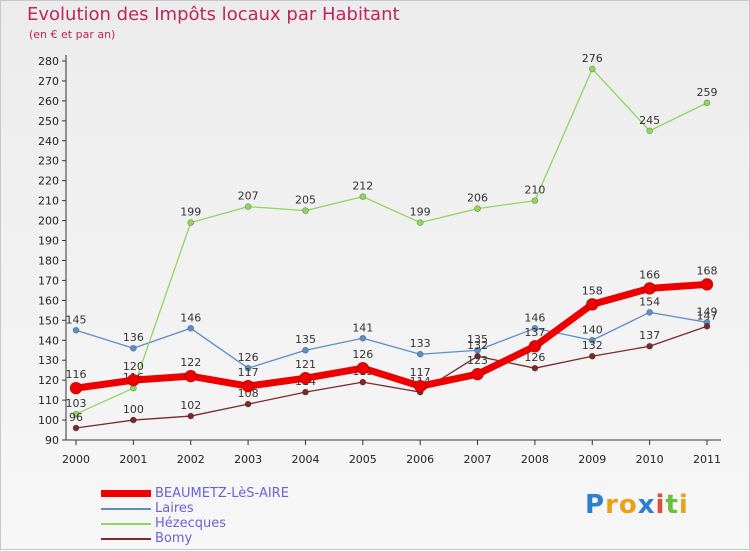 This screenshot has width=750, height=551. I want to click on data-label-beaumetz-l-s-aire: 121, so click(305, 364).